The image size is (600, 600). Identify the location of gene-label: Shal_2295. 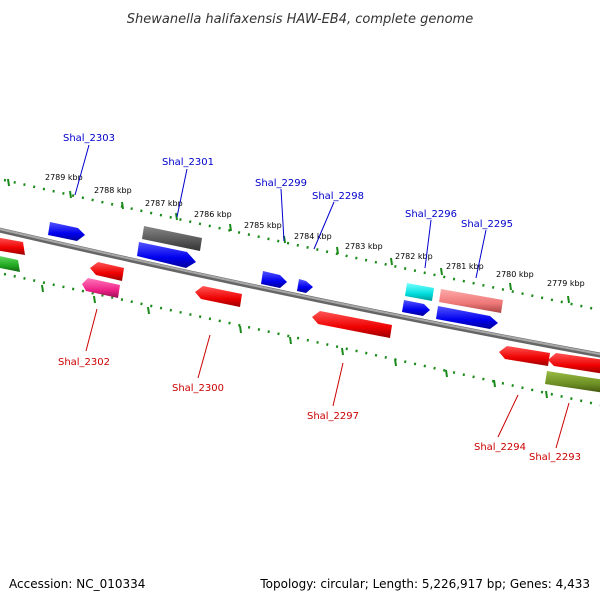
(487, 224).